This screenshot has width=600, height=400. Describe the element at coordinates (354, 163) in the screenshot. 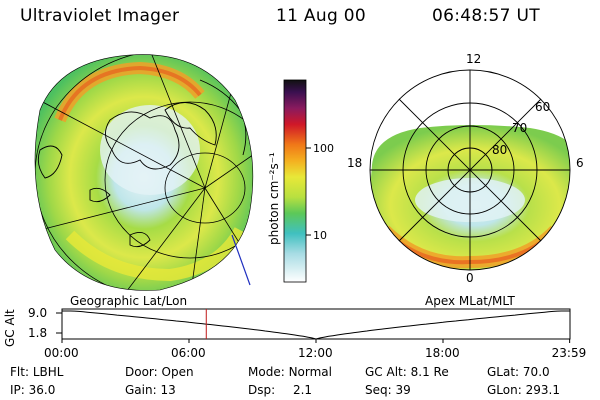

I see `apex-mlt-18: 18` at that location.